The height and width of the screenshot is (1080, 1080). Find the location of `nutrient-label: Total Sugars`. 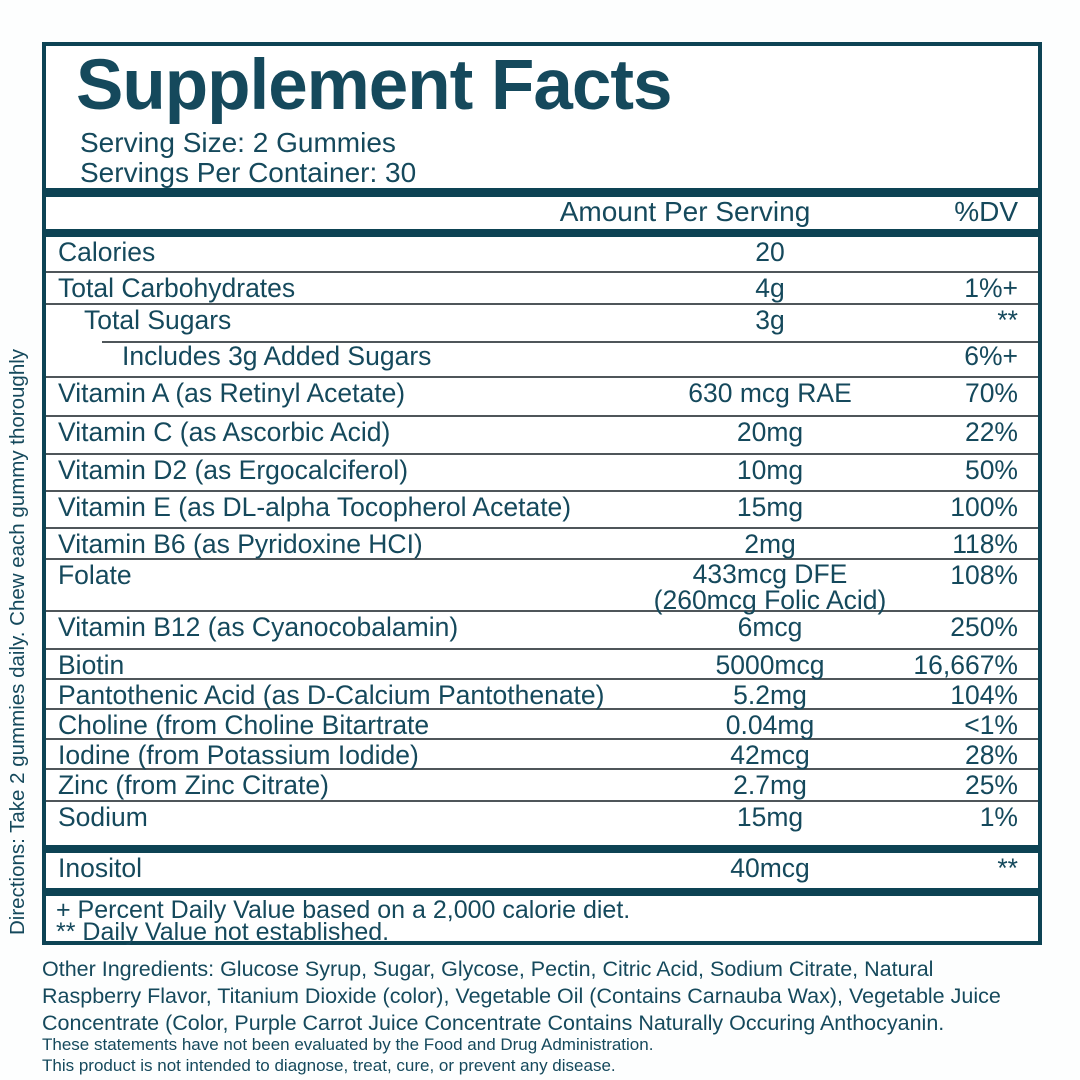

nutrient-label: Total Sugars is located at coordinates (158, 320).